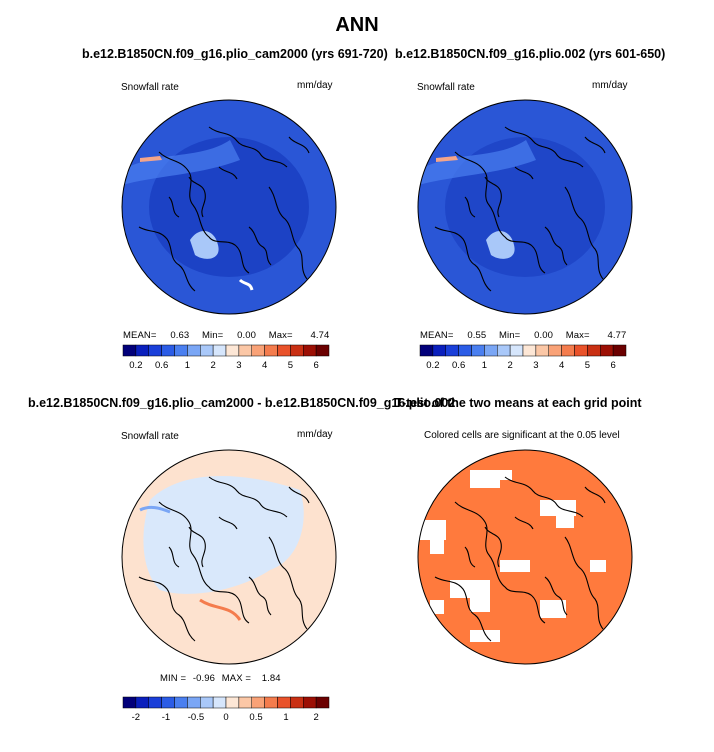  What do you see at coordinates (544, 335) in the screenshot?
I see `panel-2-min-value: 0.00` at bounding box center [544, 335].